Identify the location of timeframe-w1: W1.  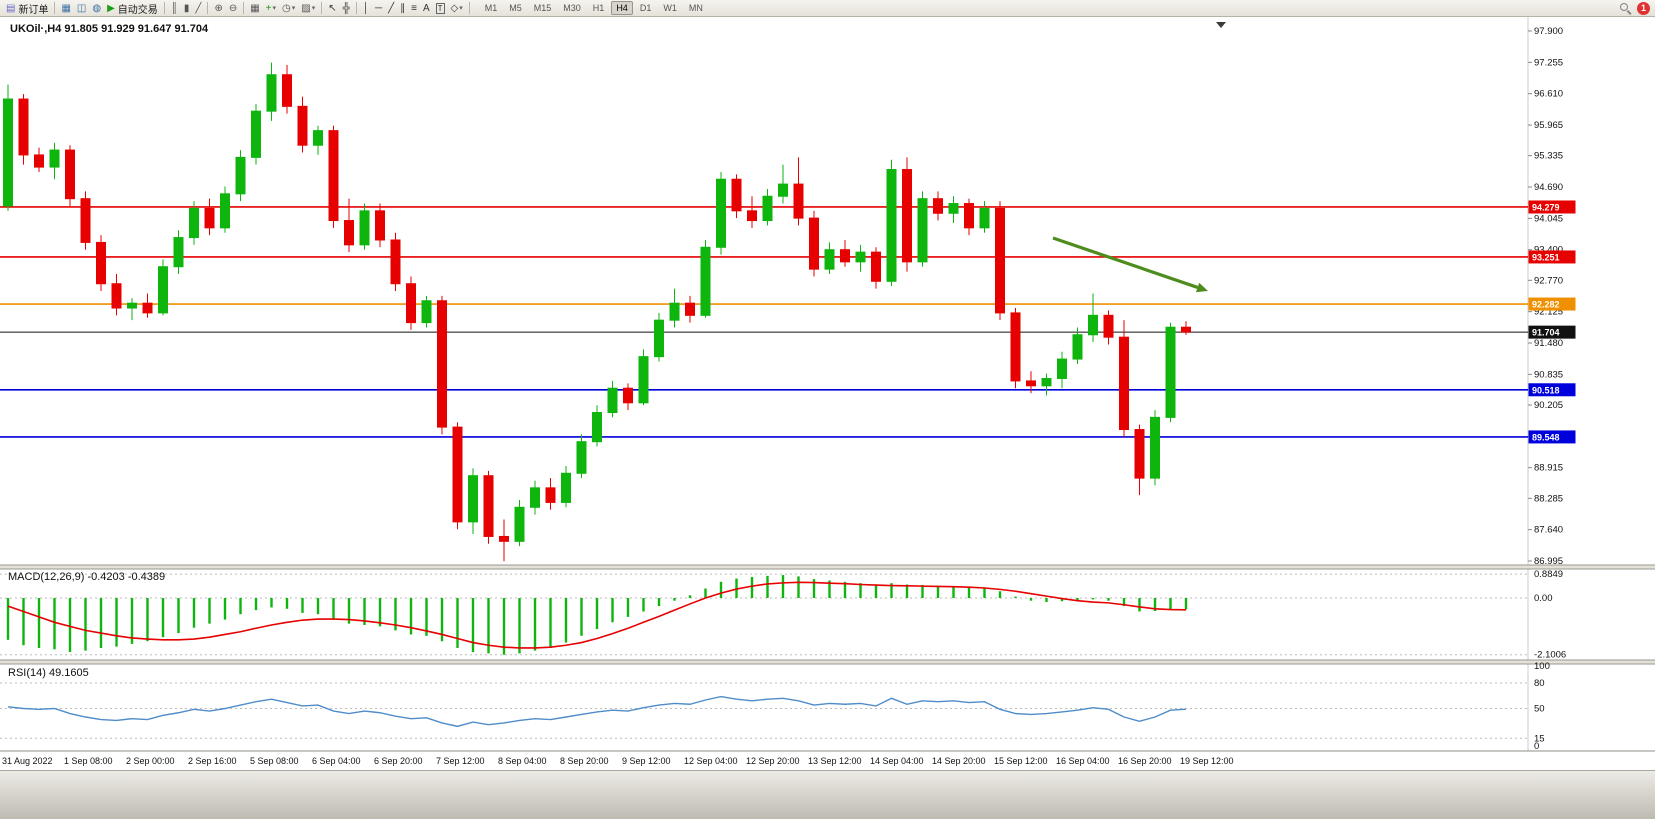
(670, 8).